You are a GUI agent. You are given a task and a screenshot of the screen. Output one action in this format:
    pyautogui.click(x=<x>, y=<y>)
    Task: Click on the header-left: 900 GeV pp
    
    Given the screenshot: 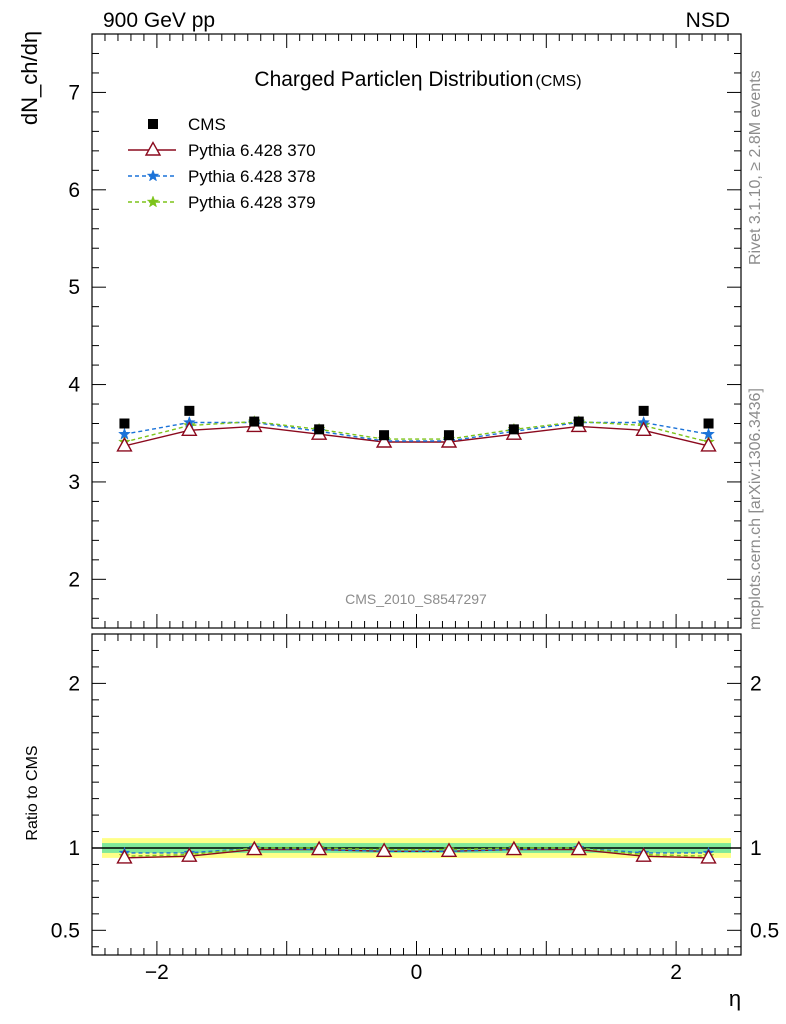 What is the action you would take?
    pyautogui.click(x=159, y=20)
    